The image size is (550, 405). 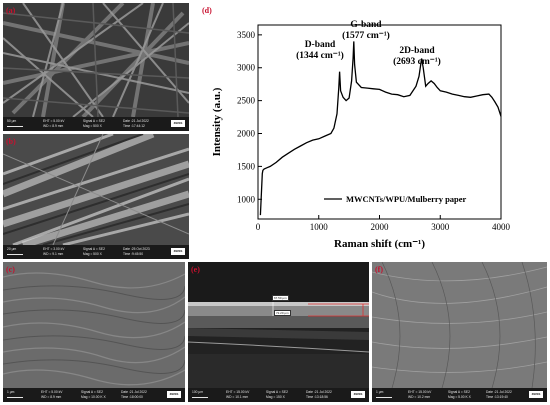 I want to click on info-date-a: Date :21 Jul 2022, so click(x=136, y=121).